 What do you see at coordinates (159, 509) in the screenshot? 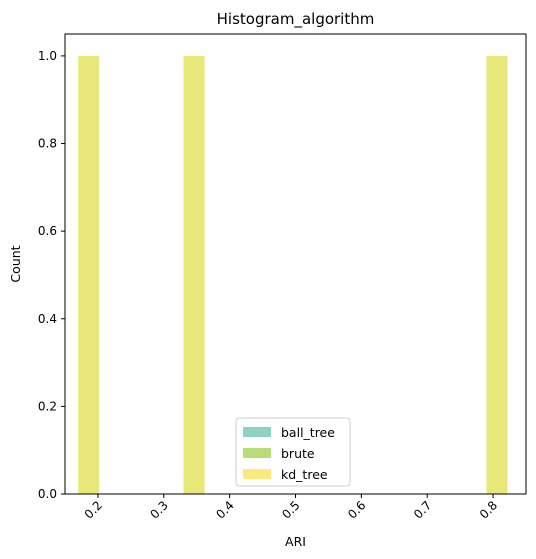
I see `x-tick-label: 0.3` at bounding box center [159, 509].